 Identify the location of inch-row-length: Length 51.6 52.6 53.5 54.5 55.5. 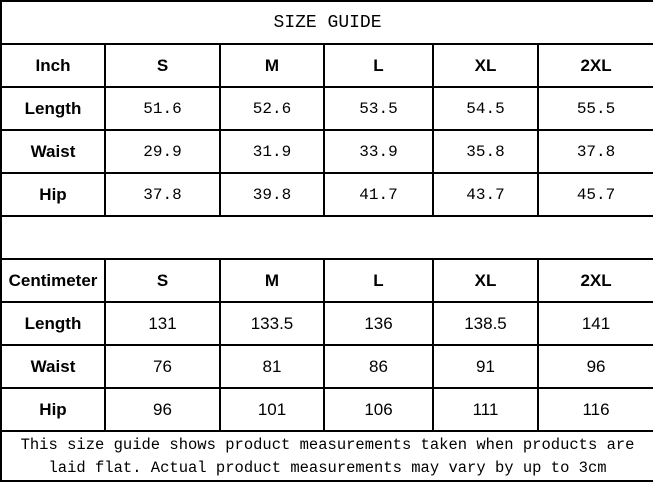
(326, 108).